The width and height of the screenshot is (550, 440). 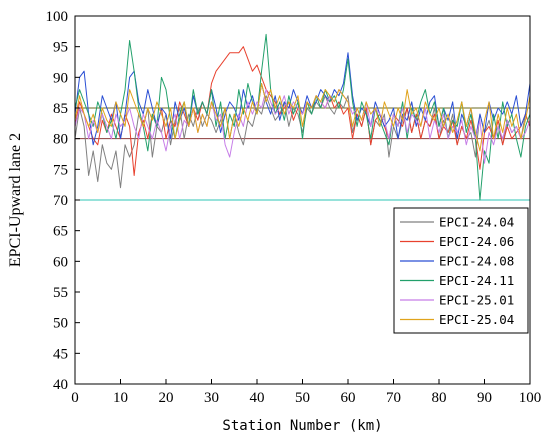 I want to click on x-tick-label: 30, so click(x=211, y=398).